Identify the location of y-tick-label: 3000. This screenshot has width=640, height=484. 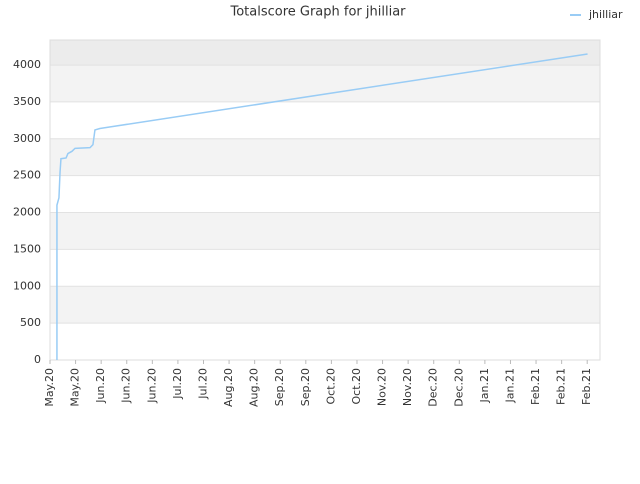
(27, 138).